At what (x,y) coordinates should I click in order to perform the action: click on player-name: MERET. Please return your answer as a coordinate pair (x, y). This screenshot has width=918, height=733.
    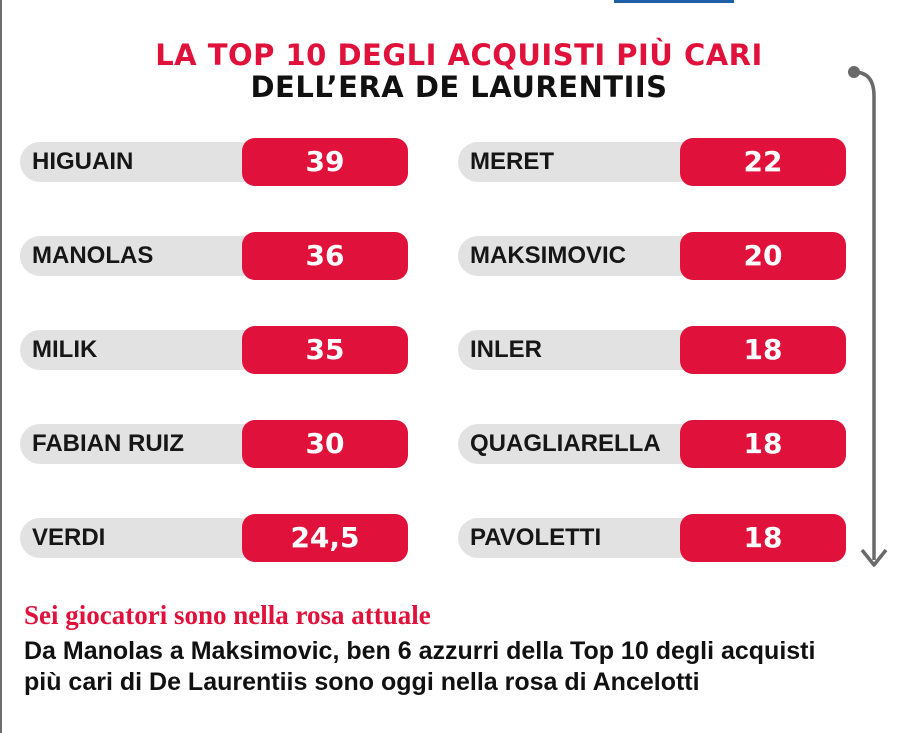
    Looking at the image, I should click on (512, 161).